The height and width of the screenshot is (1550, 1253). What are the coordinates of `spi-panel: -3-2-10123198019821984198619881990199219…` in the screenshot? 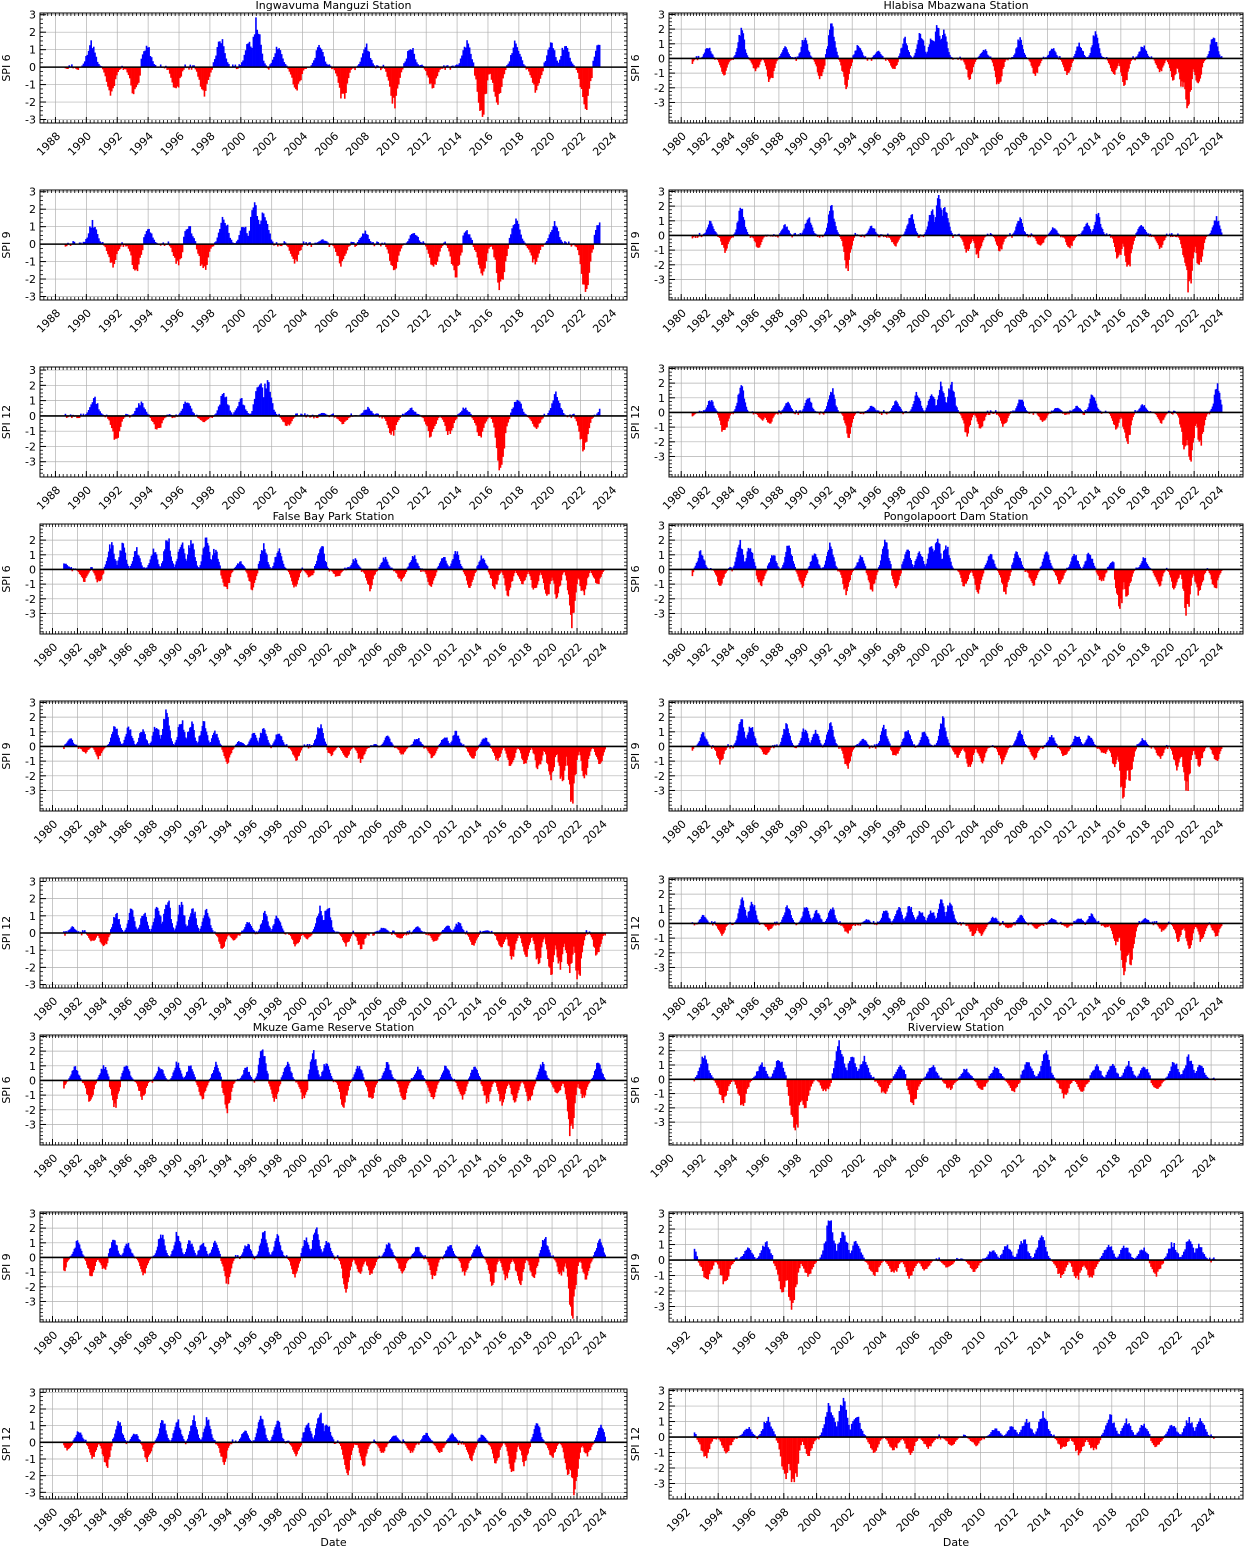 It's located at (936, 260).